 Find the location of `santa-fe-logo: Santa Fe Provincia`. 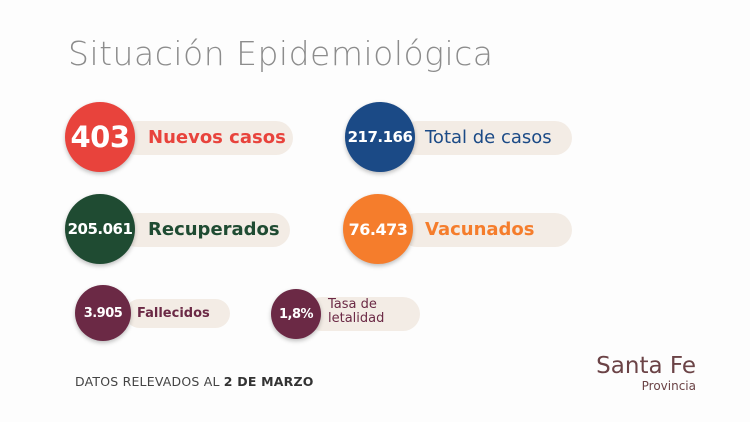

santa-fe-logo: Santa Fe Provincia is located at coordinates (643, 373).